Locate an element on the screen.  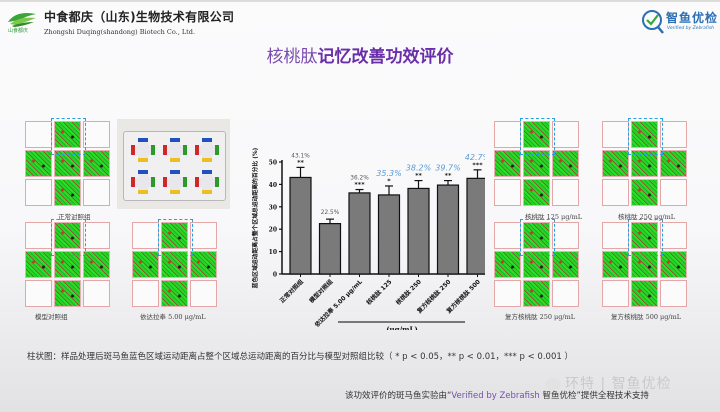
company-name-cn: 中食都庆（山东)生物技术有限公司 is located at coordinates (139, 17).